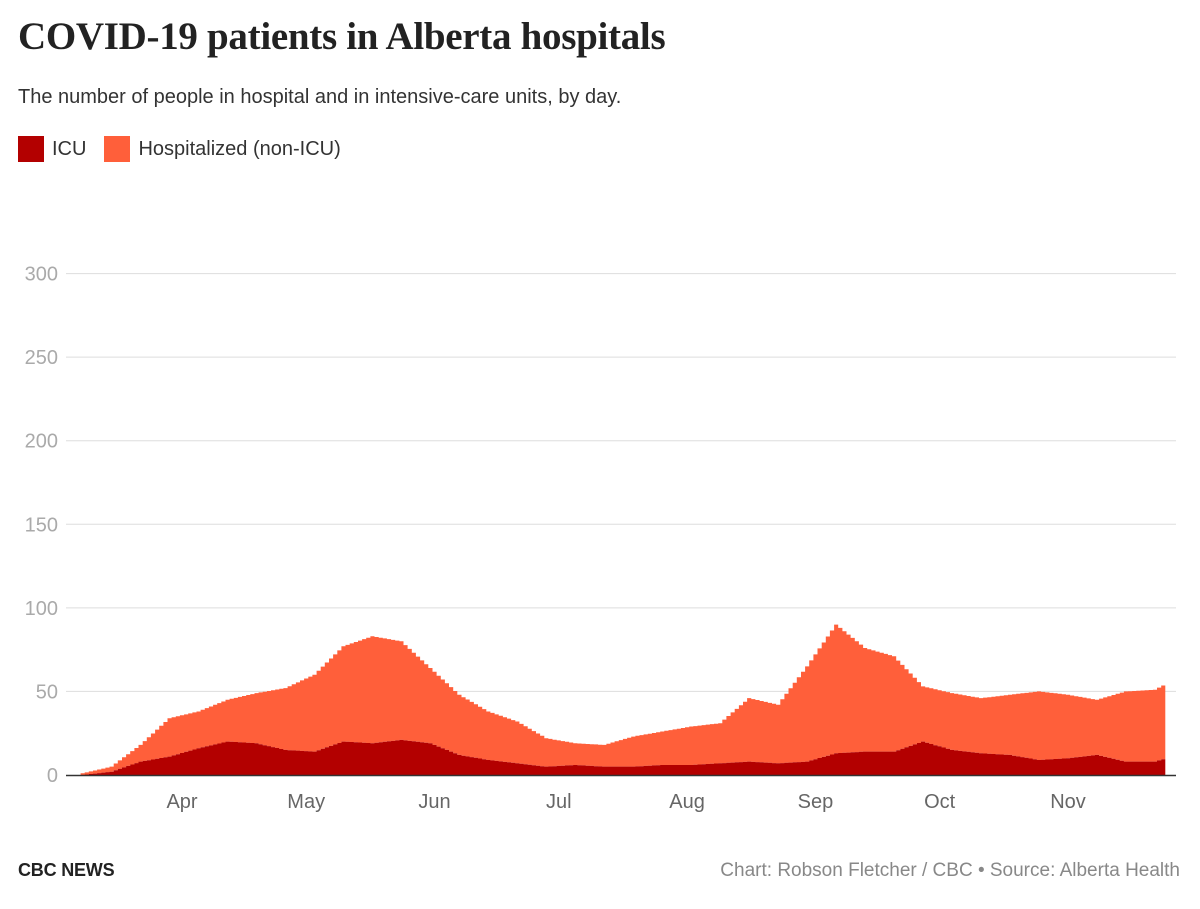 The width and height of the screenshot is (1200, 909). What do you see at coordinates (41, 609) in the screenshot?
I see `y-tick-label: 100` at bounding box center [41, 609].